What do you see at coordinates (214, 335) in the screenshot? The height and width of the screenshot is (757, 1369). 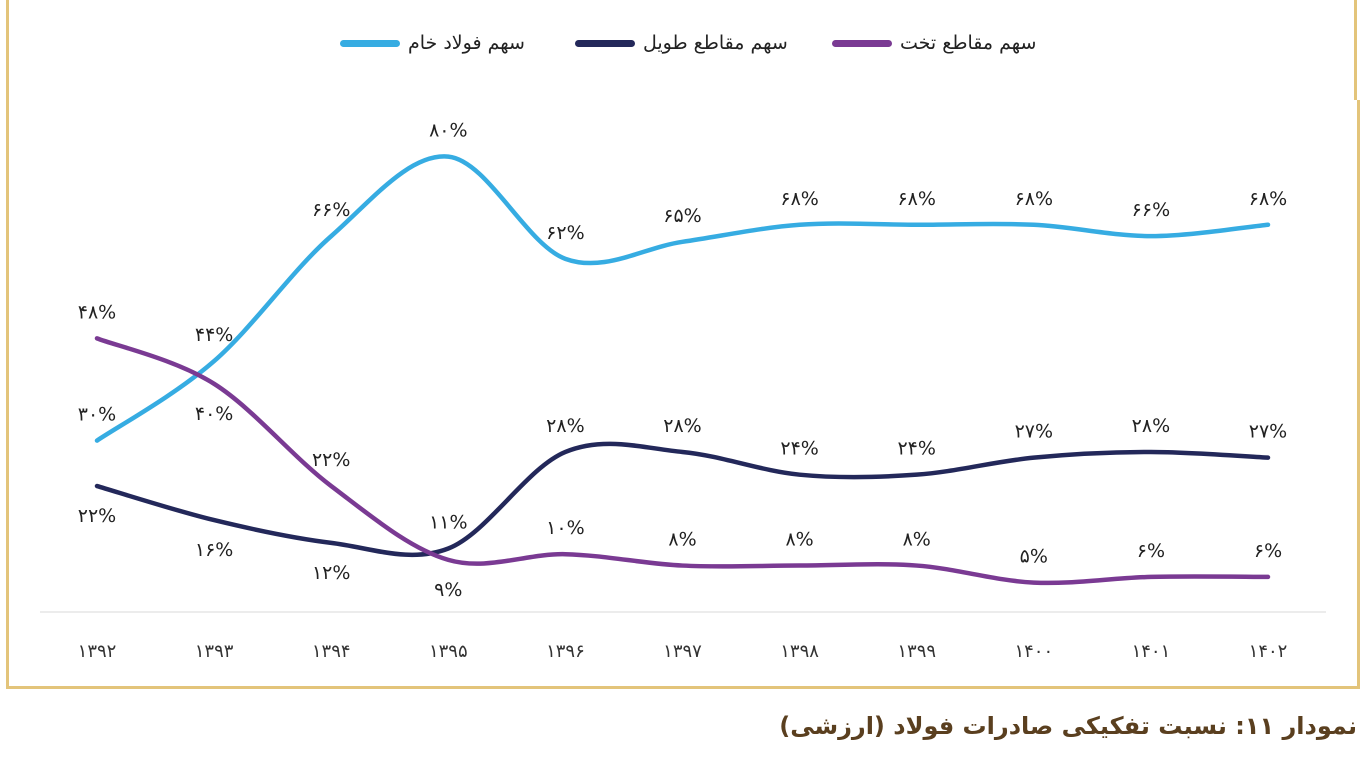 I see `data-label: ۴۴%` at bounding box center [214, 335].